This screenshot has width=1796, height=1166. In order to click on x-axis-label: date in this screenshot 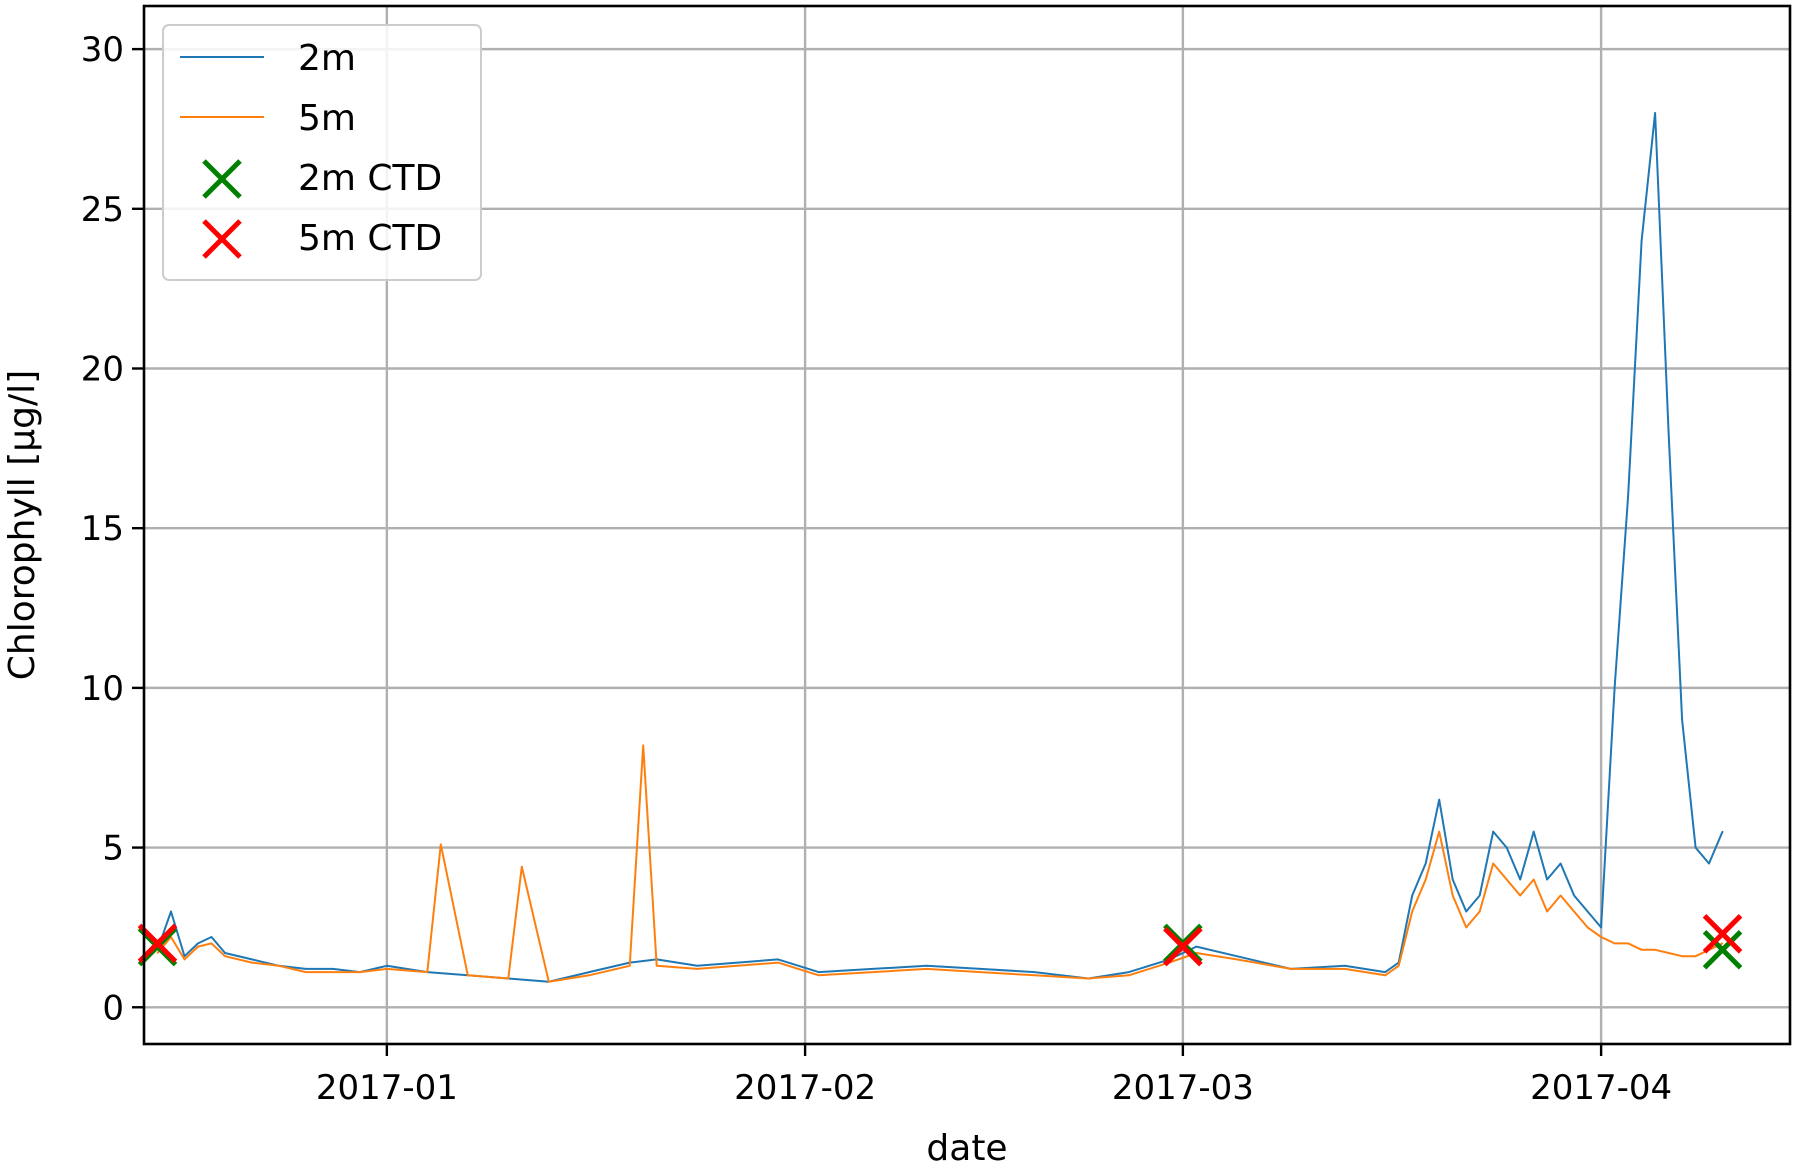, I will do `click(966, 1147)`.